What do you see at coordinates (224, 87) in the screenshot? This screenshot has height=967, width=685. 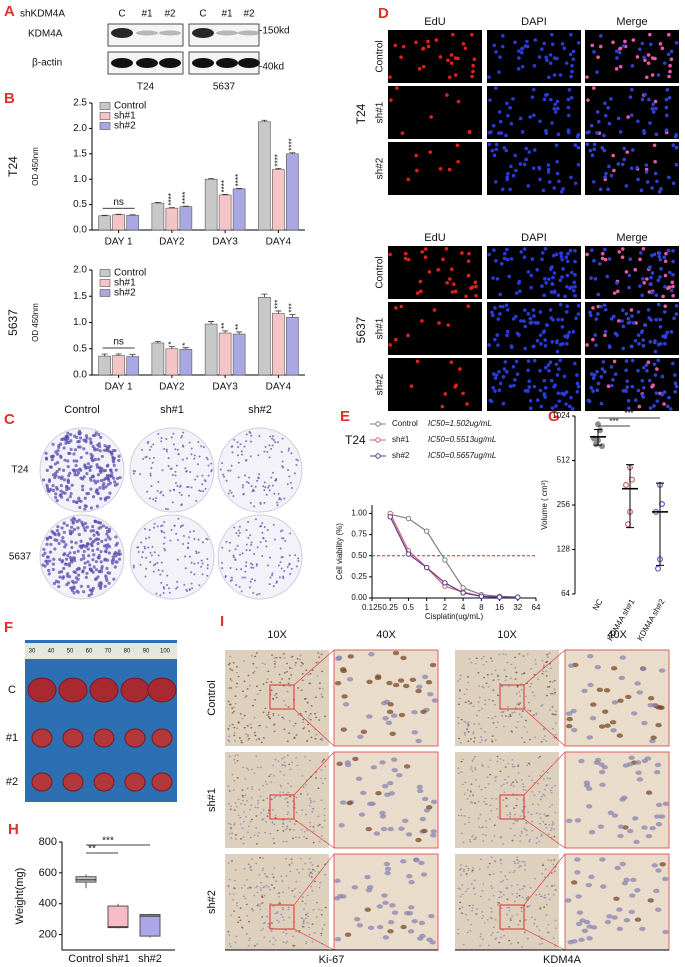 I see `cell-line-label: 5637` at bounding box center [224, 87].